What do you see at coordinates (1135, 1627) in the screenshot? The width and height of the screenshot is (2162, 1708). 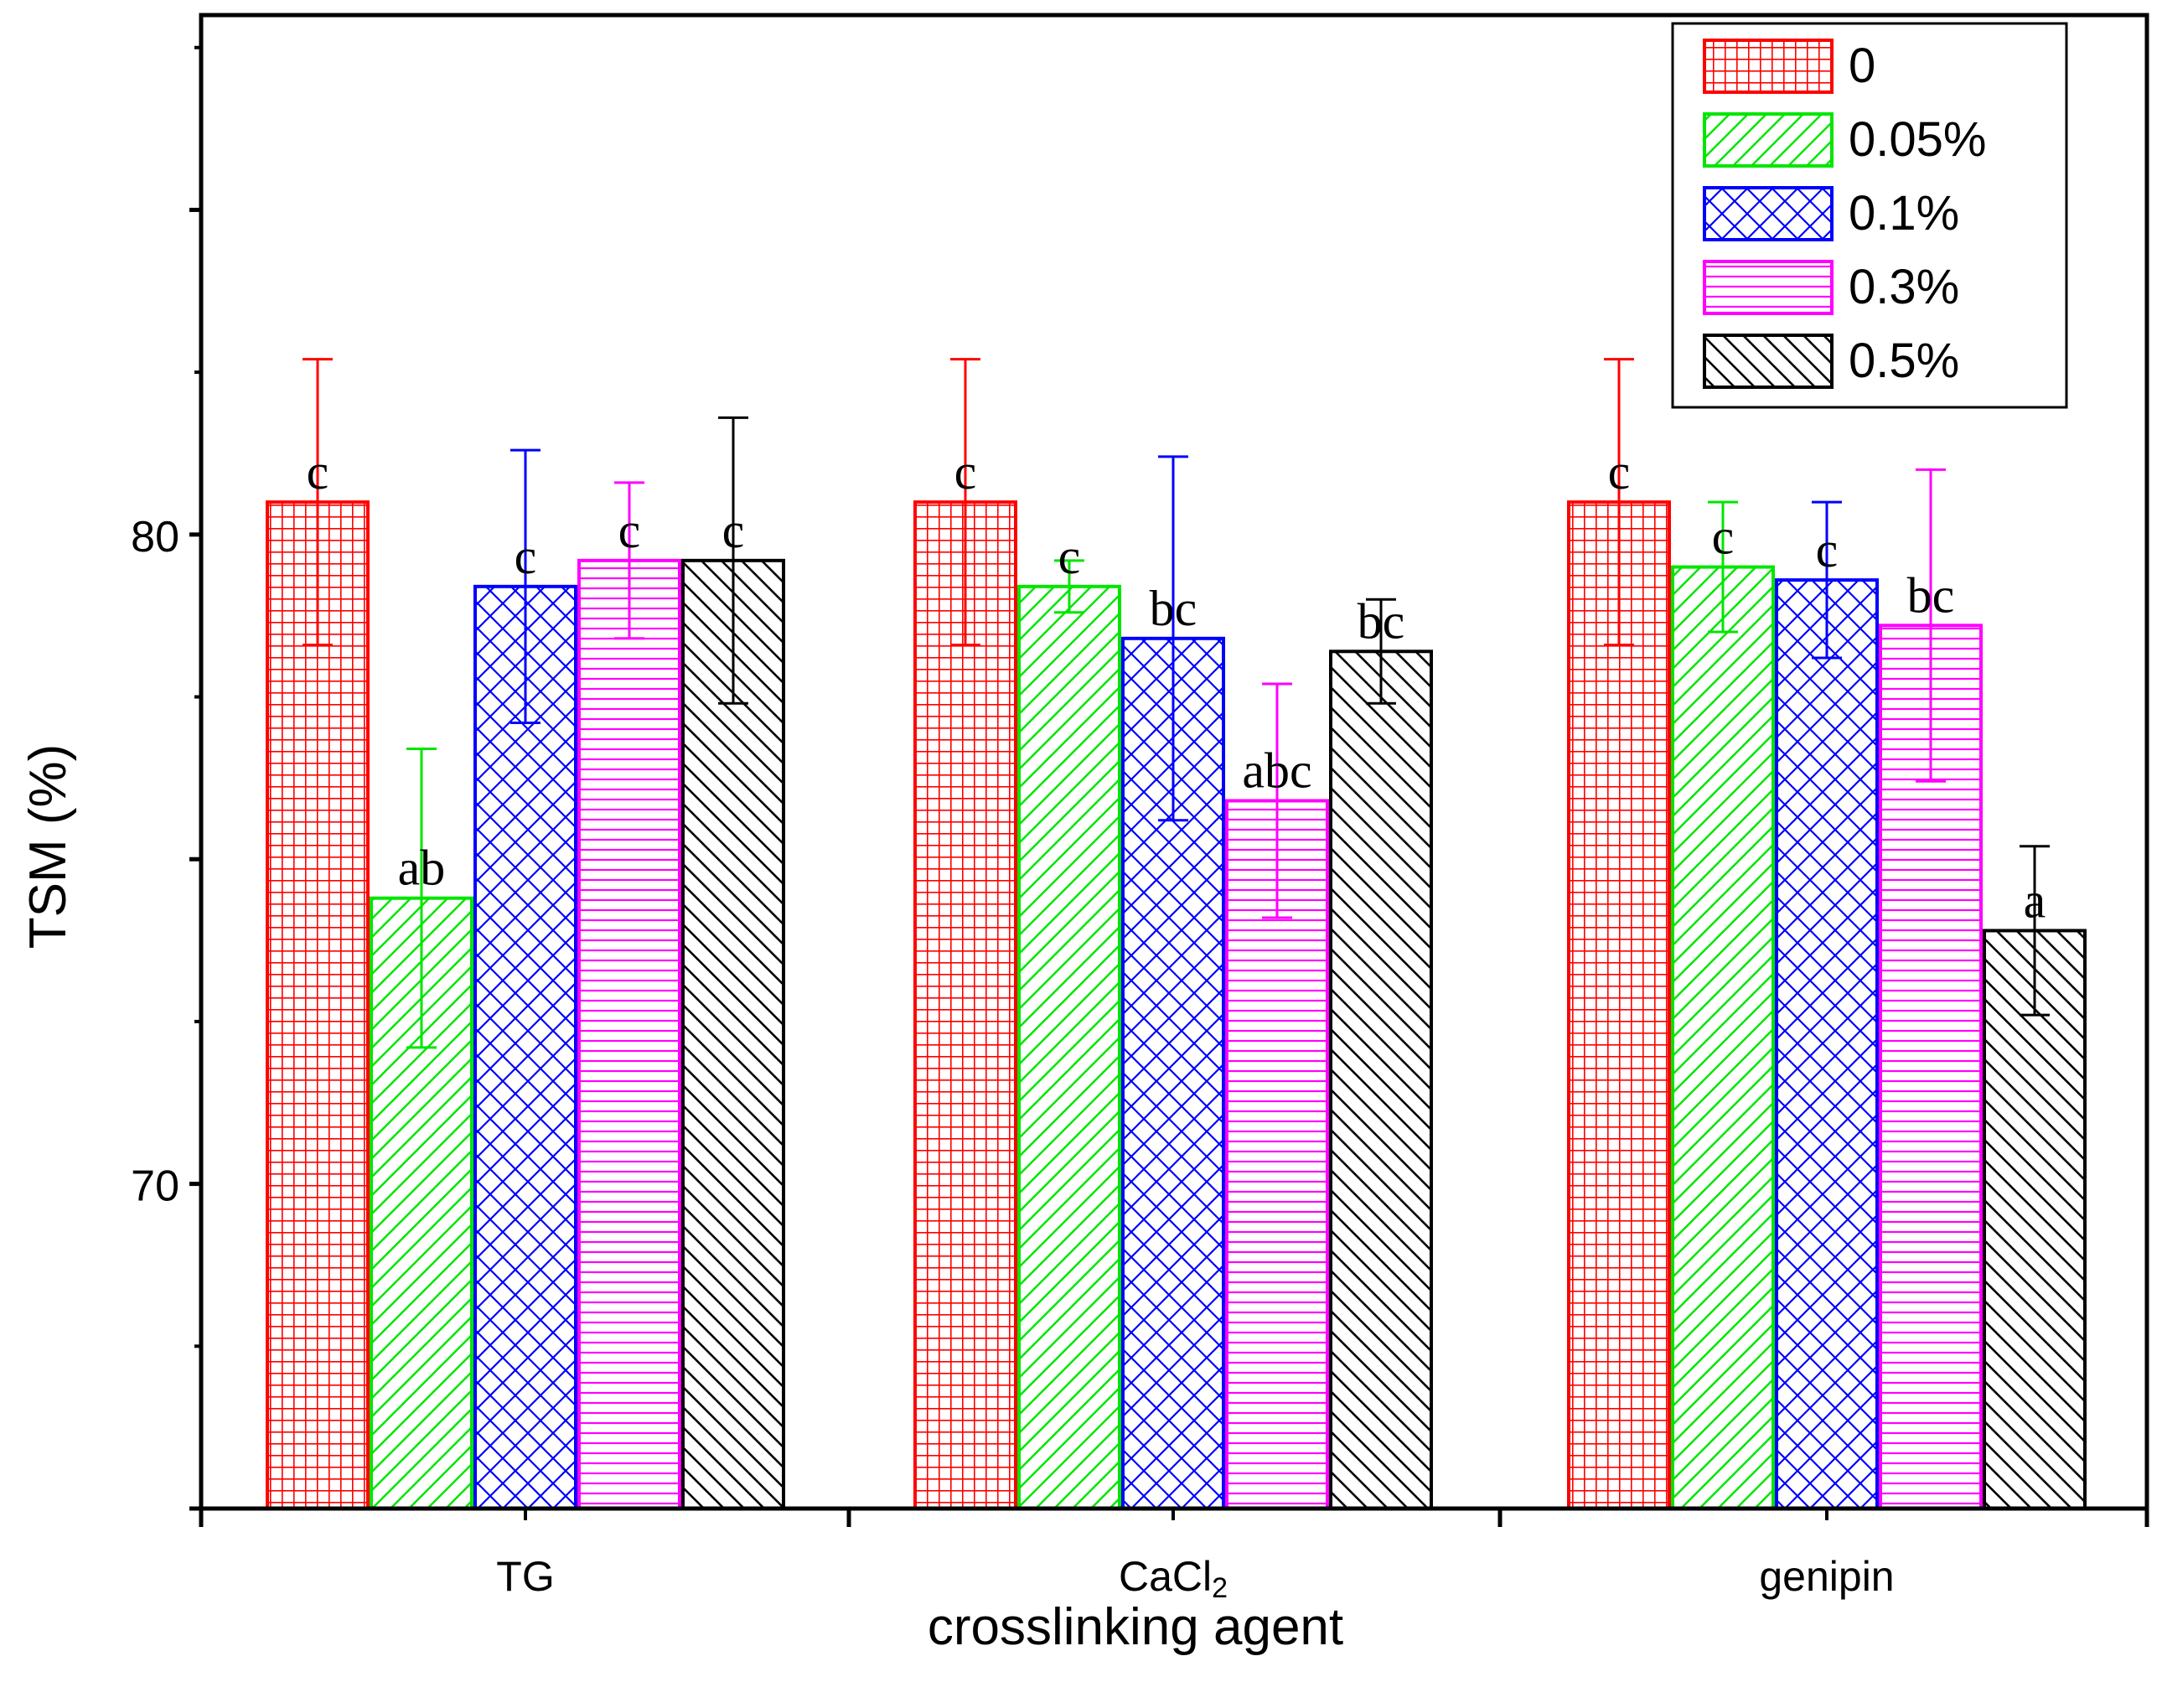 I see `x-axis-label: crosslinking agent` at bounding box center [1135, 1627].